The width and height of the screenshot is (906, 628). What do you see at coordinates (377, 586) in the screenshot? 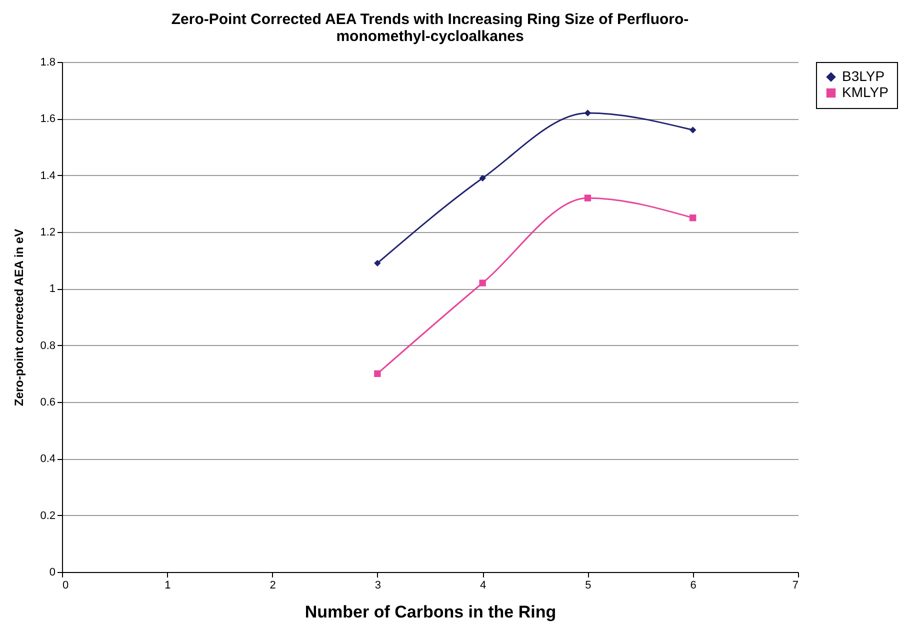
I see `x-tick-label: 3` at bounding box center [377, 586].